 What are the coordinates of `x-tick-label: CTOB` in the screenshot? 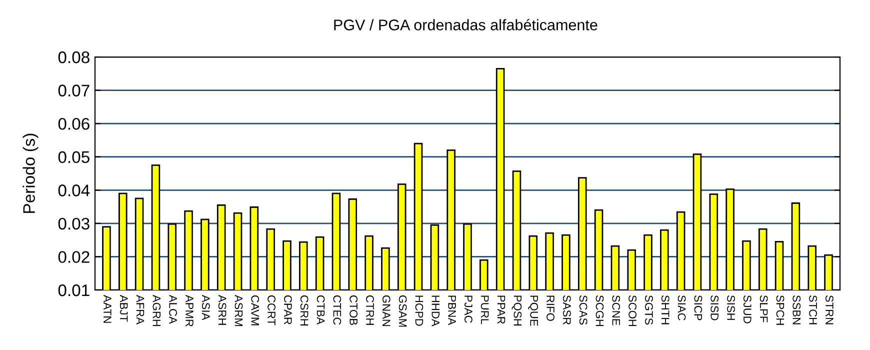 It's located at (354, 310).